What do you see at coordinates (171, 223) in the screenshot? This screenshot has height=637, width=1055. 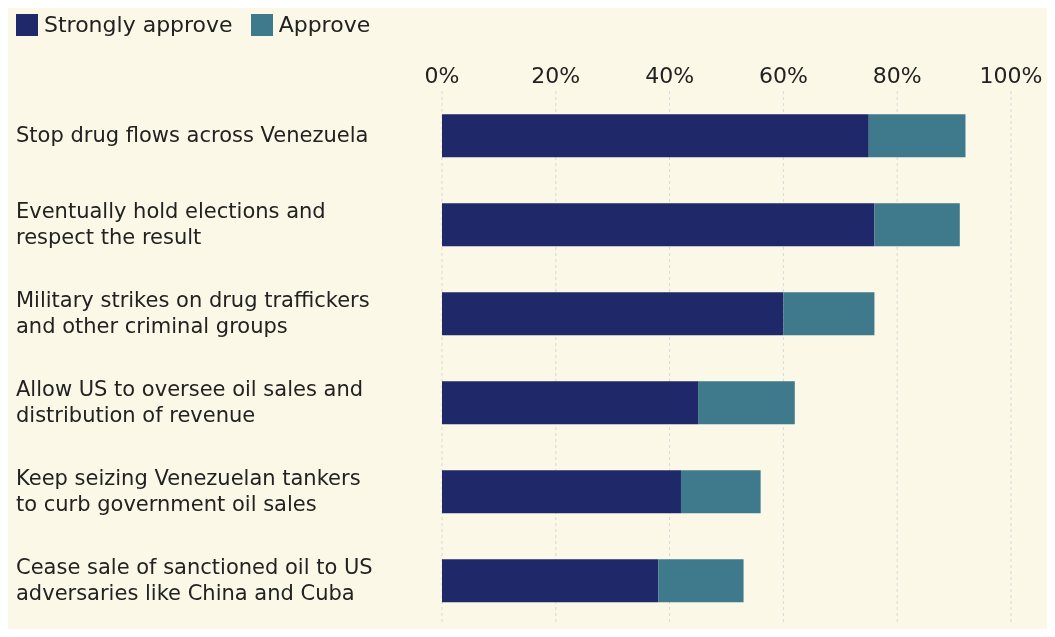 I see `y-tick-label: Eventually hold elections and respect the result` at bounding box center [171, 223].